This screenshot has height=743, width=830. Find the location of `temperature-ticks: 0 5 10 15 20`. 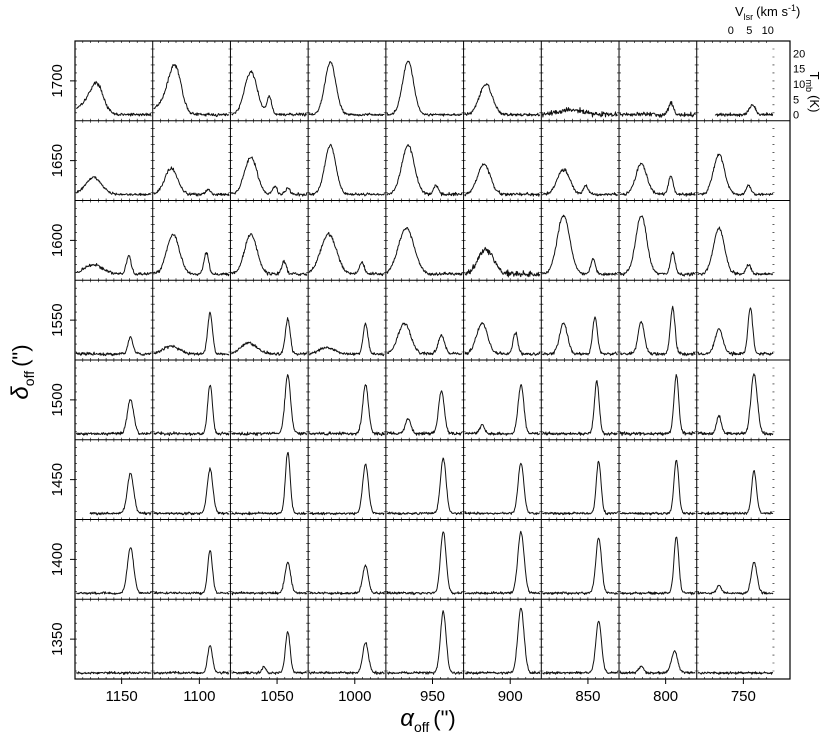

temperature-ticks: 0 5 10 15 20 is located at coordinates (799, 84).